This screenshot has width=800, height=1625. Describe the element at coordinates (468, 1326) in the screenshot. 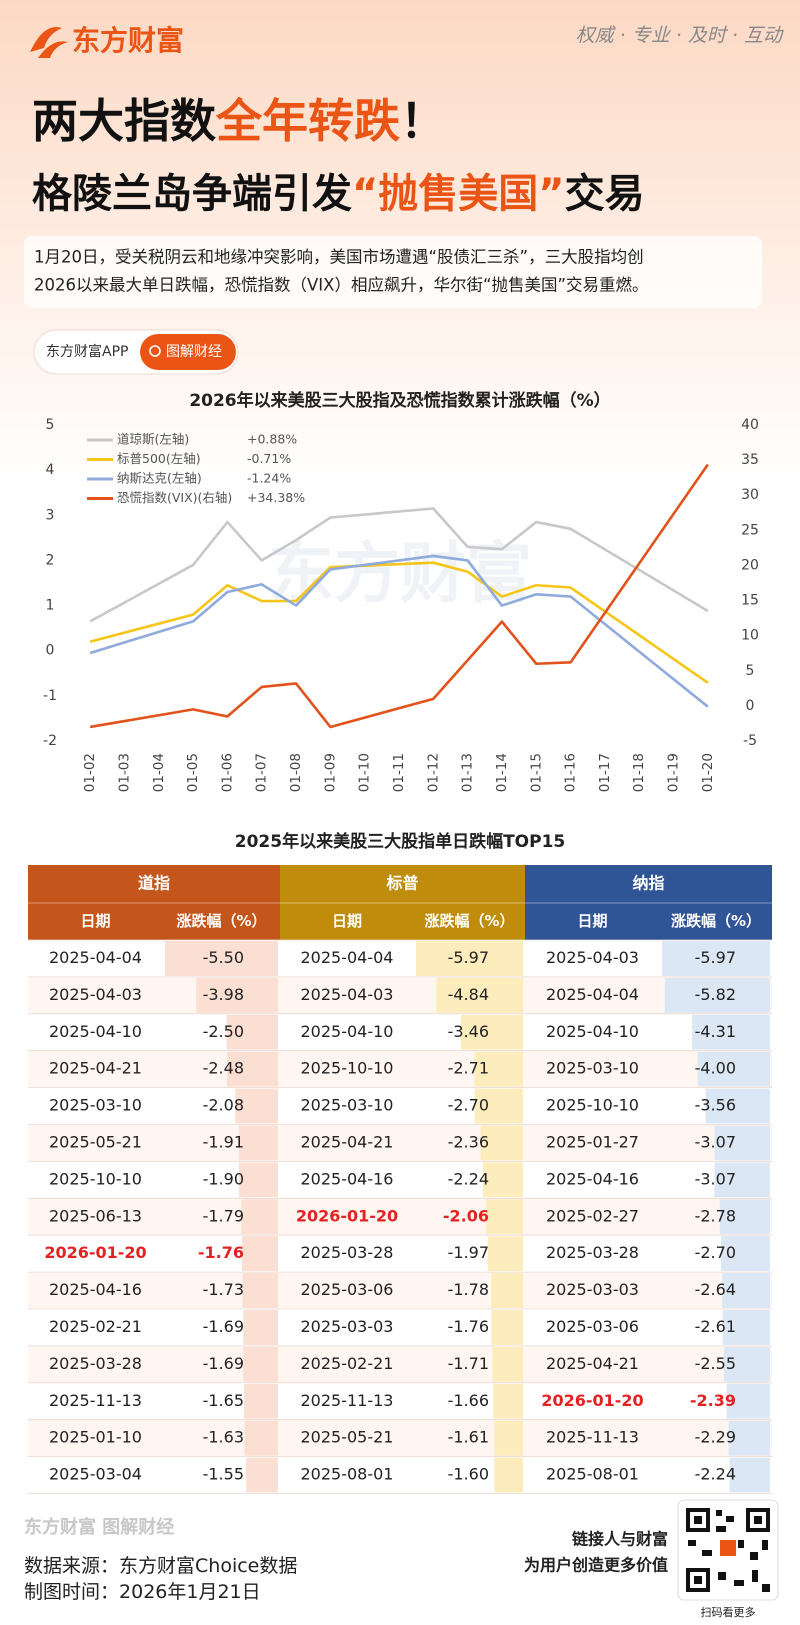

I see `value-cell: -1.76` at that location.